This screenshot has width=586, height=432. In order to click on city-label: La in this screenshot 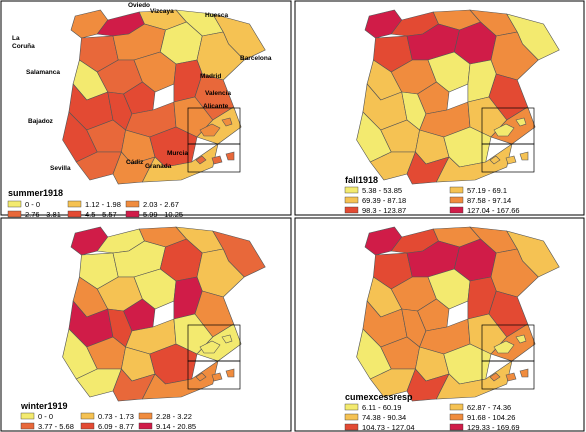, I will do `click(16, 38)`.